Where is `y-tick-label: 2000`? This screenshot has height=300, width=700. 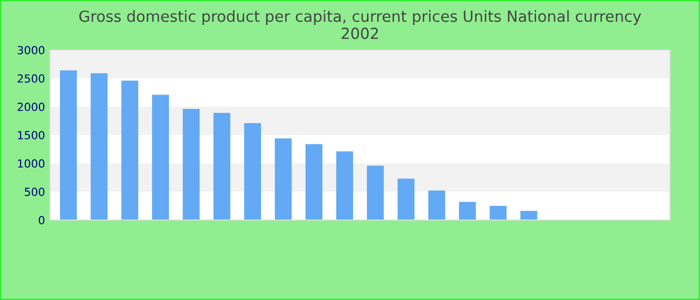
y-tick-label: 2000 is located at coordinates (31, 107).